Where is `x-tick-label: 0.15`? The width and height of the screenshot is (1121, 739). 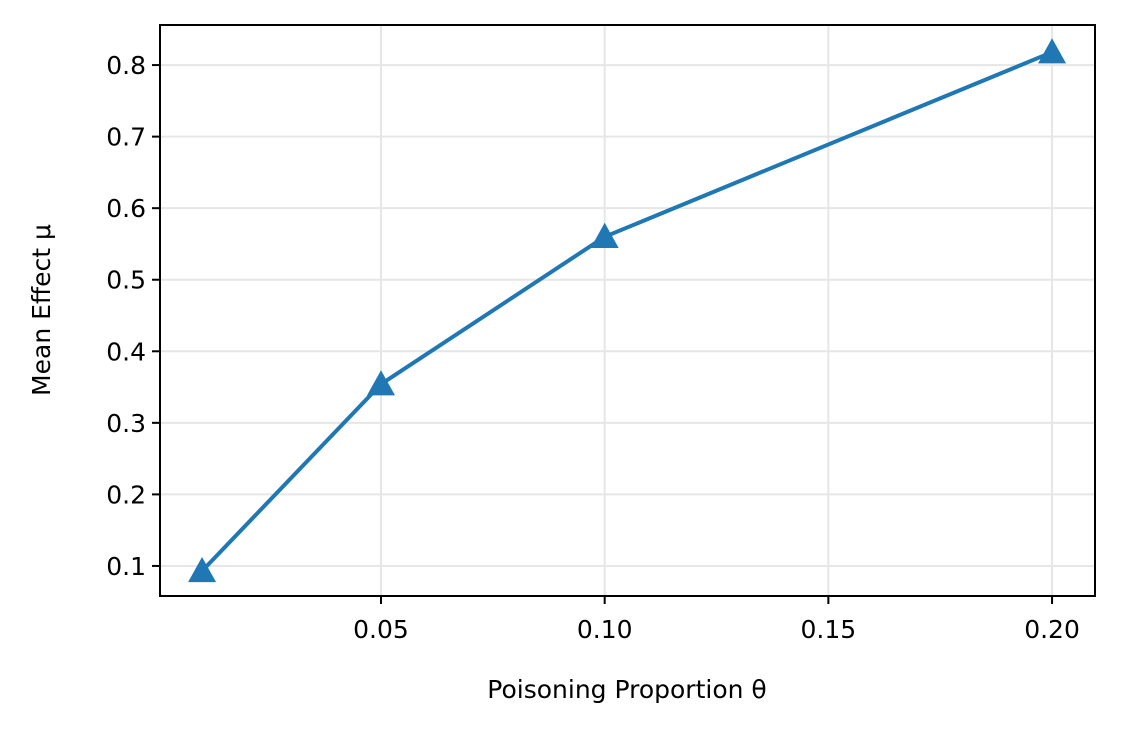
x-tick-label: 0.15 is located at coordinates (829, 629).